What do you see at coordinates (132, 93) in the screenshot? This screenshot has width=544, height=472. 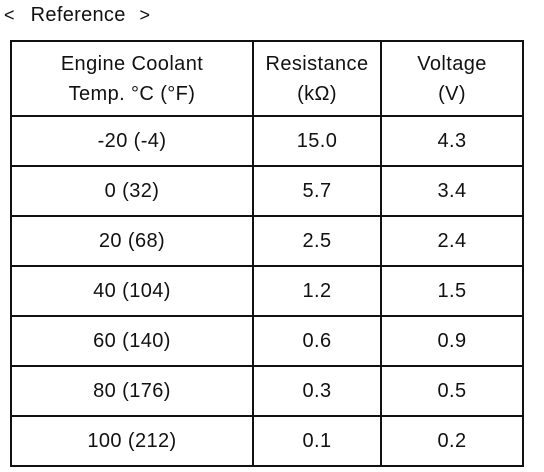 I see `header-coolant-temp-line2: Temp. °C (°F)` at bounding box center [132, 93].